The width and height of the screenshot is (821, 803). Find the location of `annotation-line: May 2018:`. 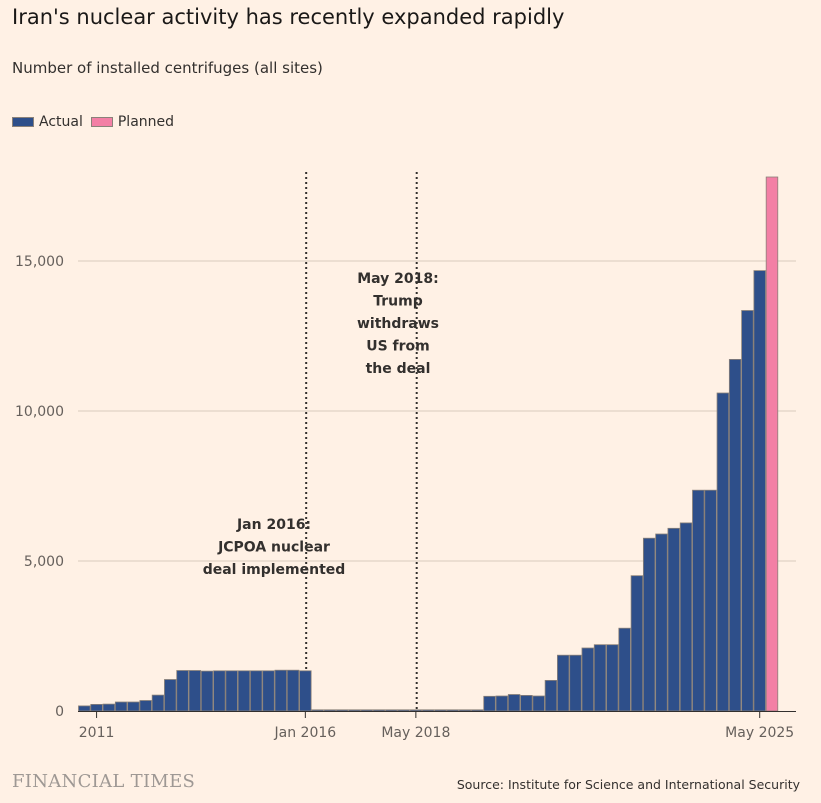

annotation-line: May 2018: is located at coordinates (398, 279).